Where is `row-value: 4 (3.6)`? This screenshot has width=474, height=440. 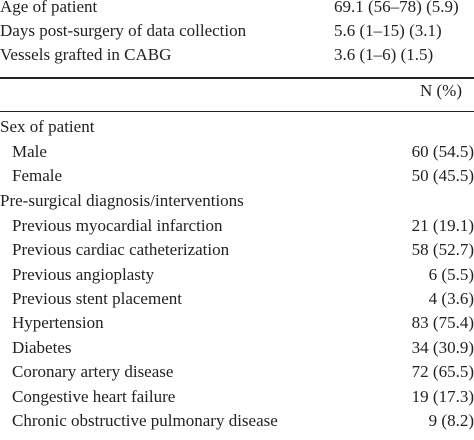
row-value: 4 (3.6) is located at coordinates (451, 298).